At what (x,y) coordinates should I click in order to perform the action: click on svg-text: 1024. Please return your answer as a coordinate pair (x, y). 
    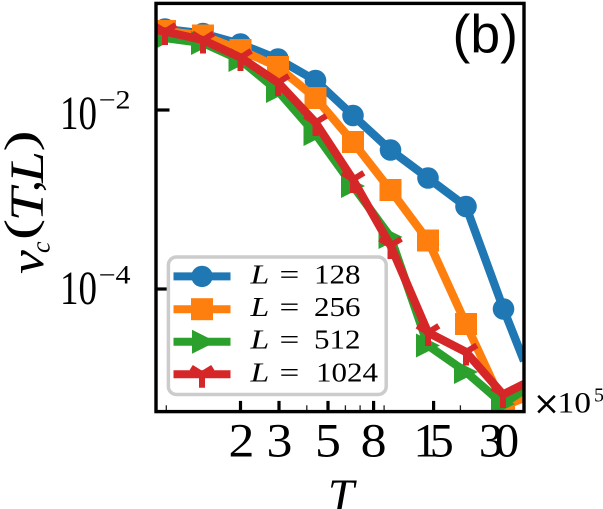
    Looking at the image, I should click on (347, 373).